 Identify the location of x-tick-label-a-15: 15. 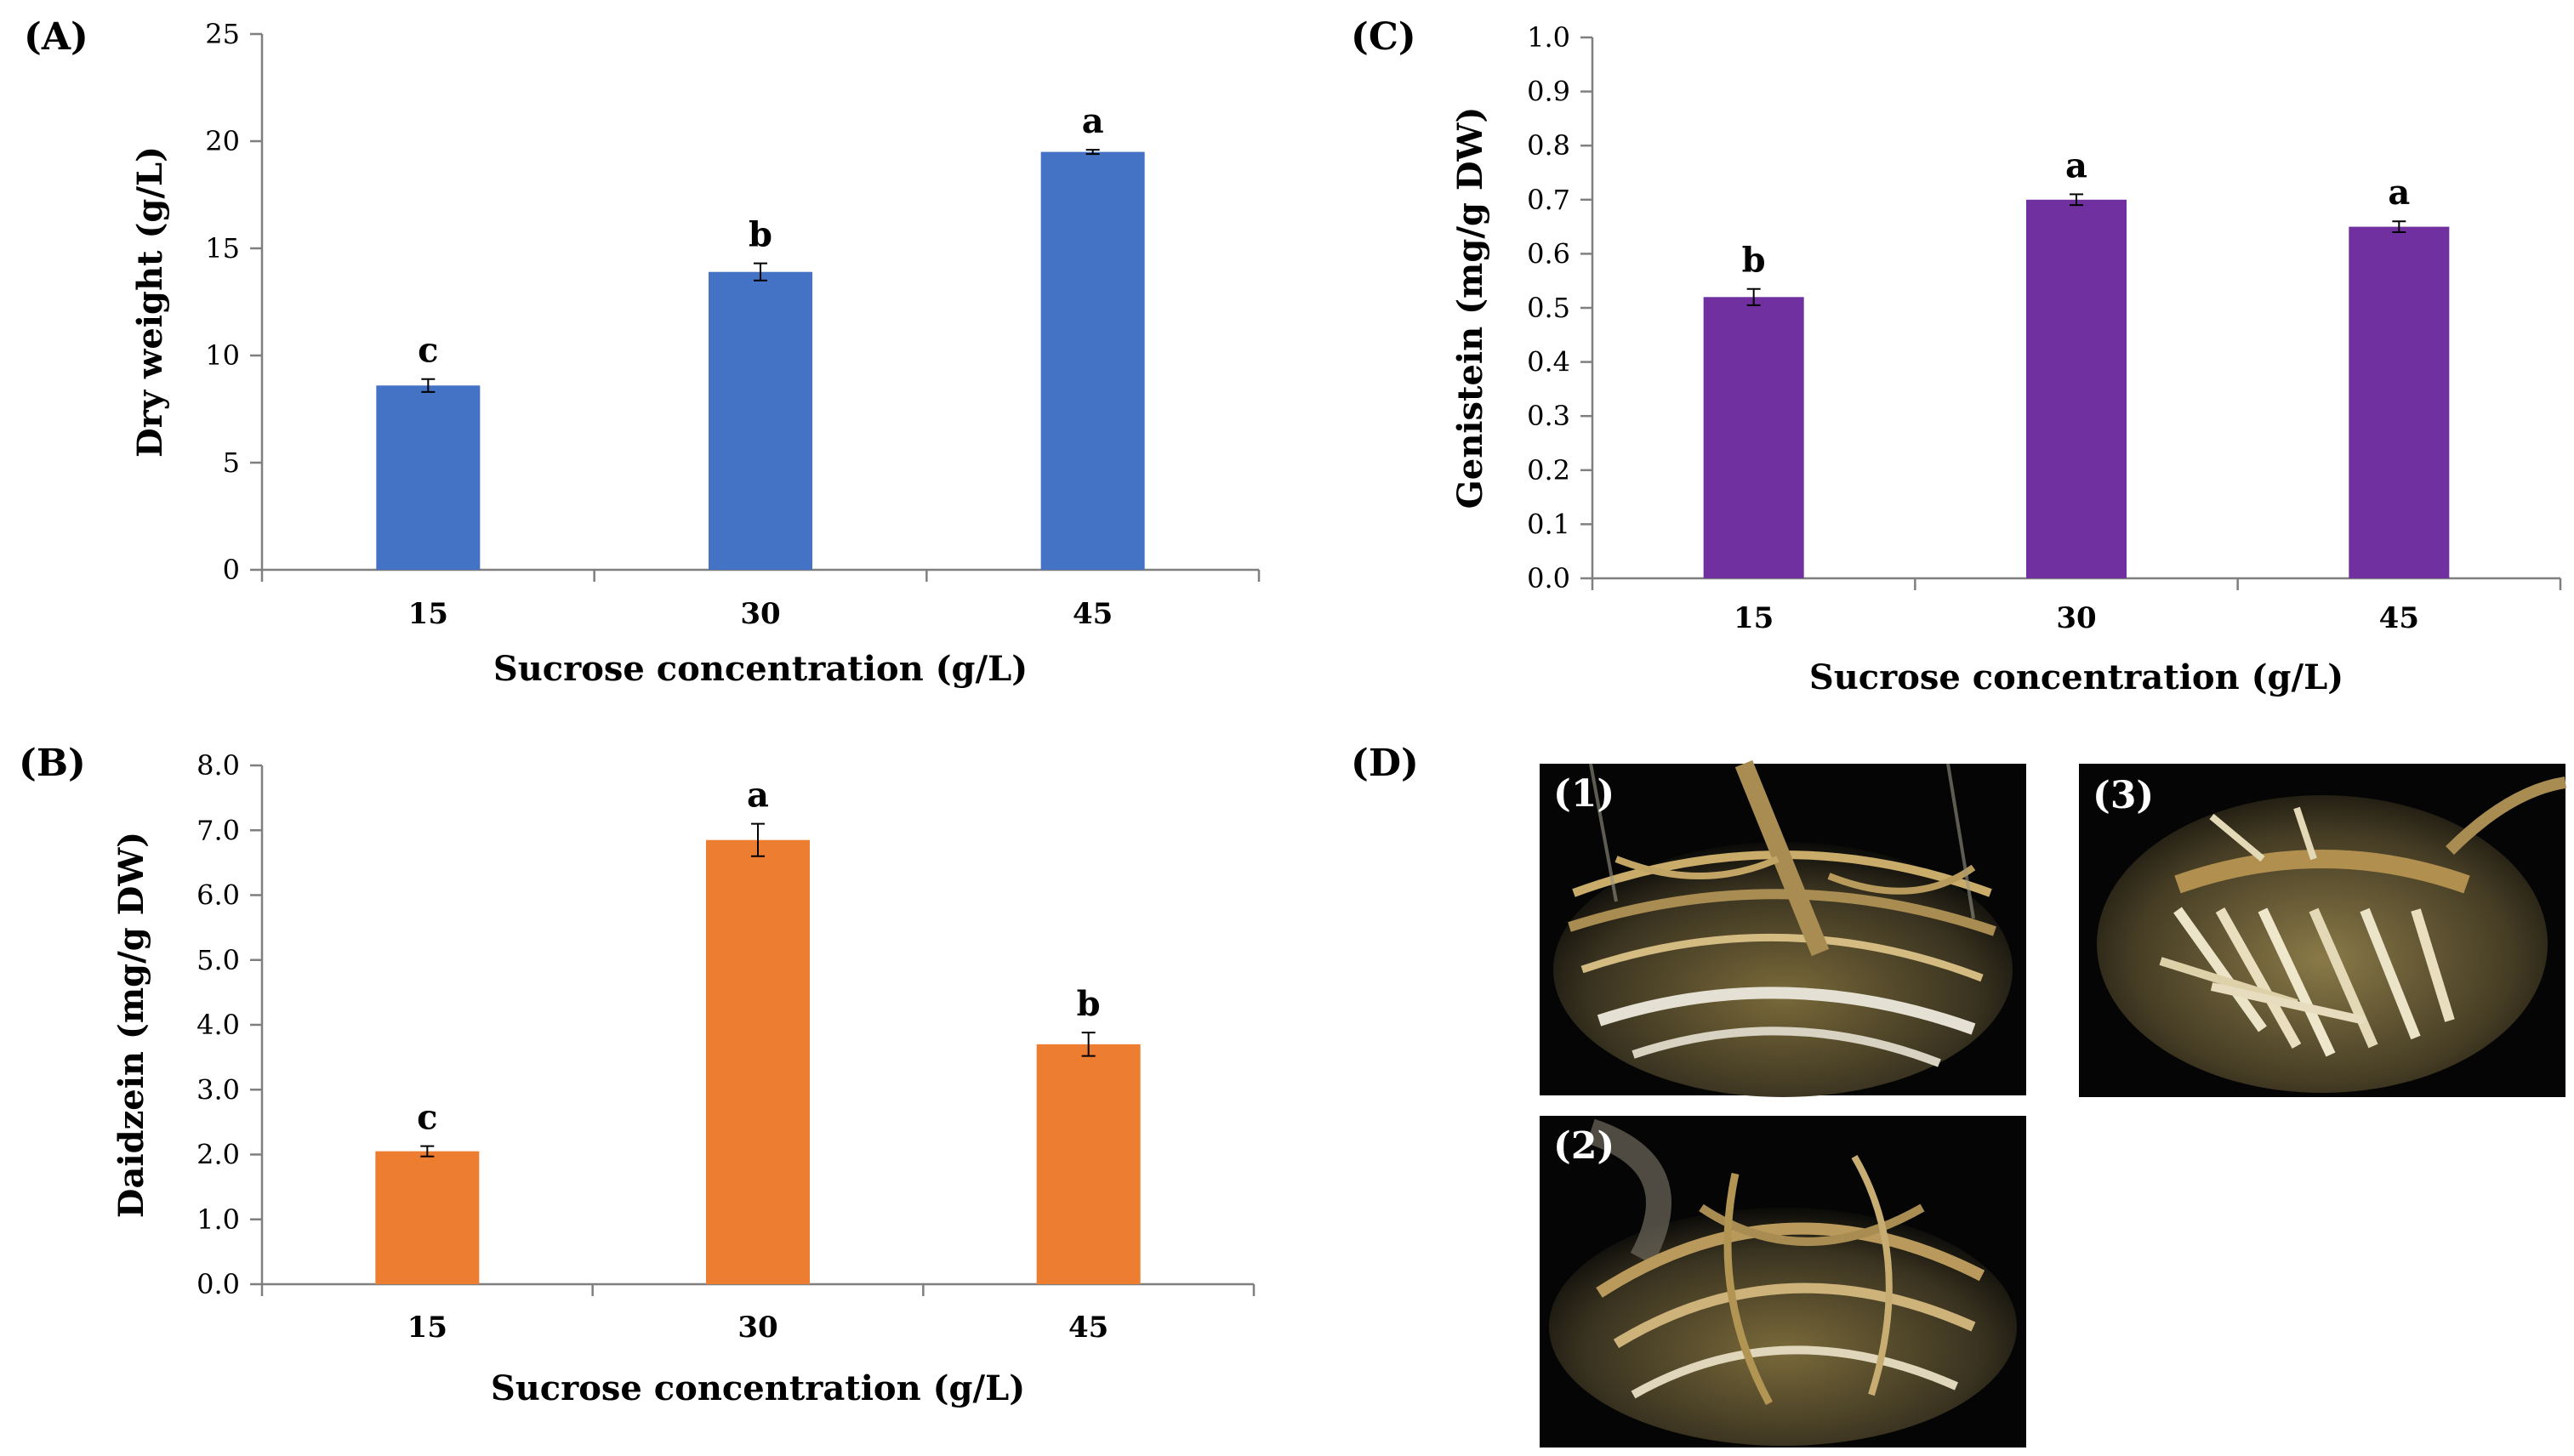
(428, 614).